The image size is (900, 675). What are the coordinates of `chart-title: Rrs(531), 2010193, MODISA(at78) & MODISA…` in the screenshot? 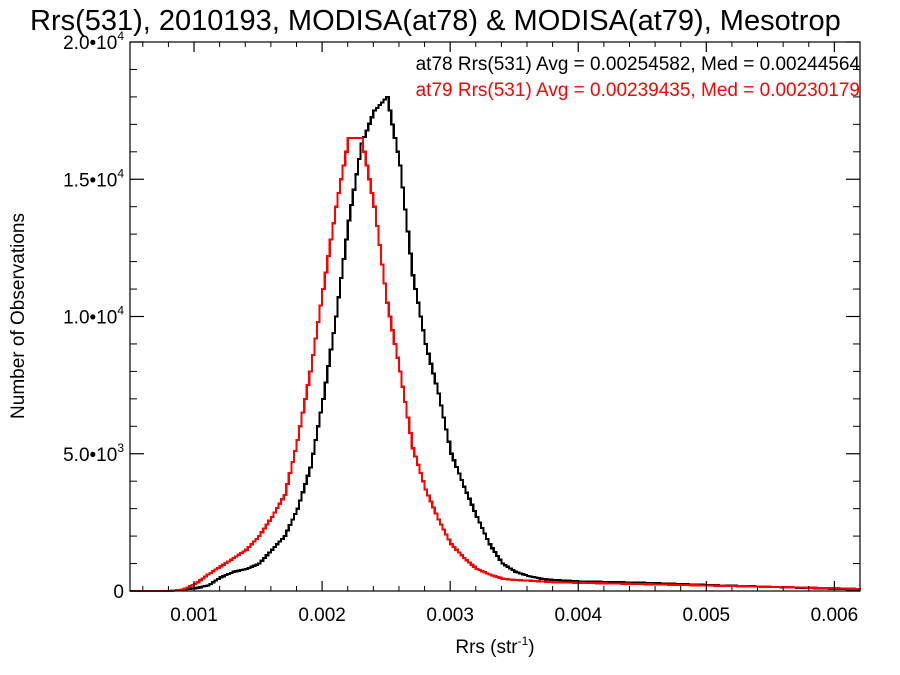 It's located at (435, 21).